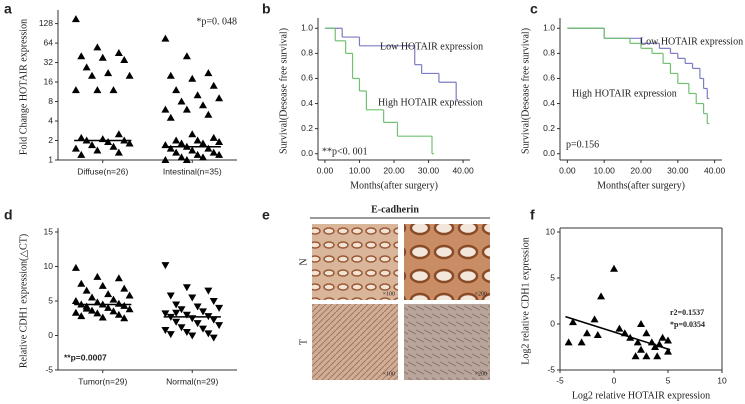  Describe the element at coordinates (722, 380) in the screenshot. I see `x-tick-label: 10` at that location.